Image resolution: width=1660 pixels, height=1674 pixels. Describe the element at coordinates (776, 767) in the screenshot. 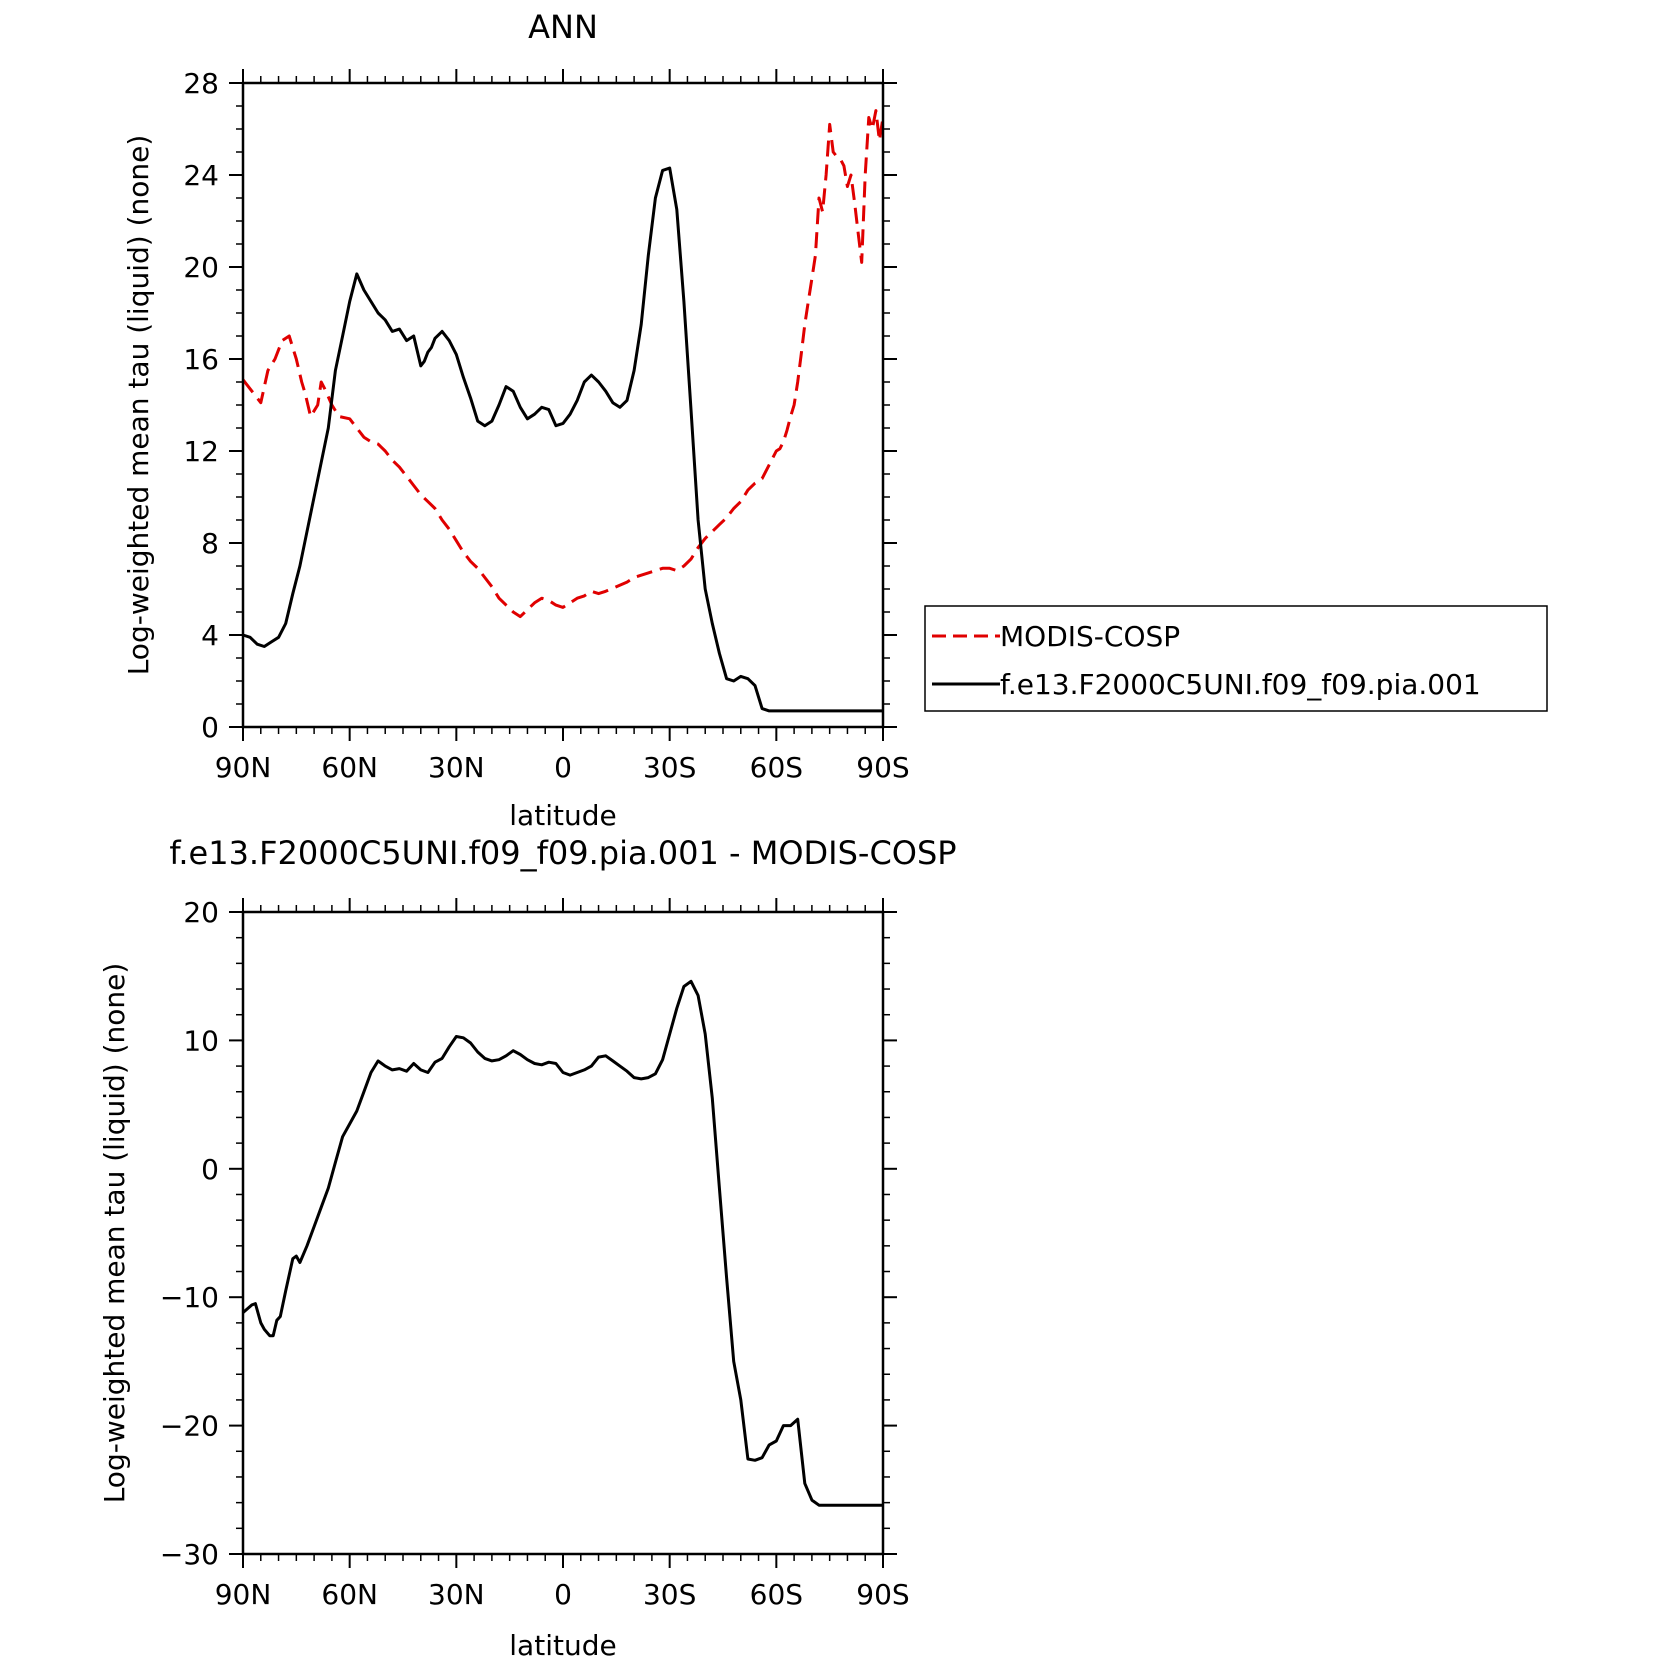

I see `top-x-tick-label: 60S` at that location.